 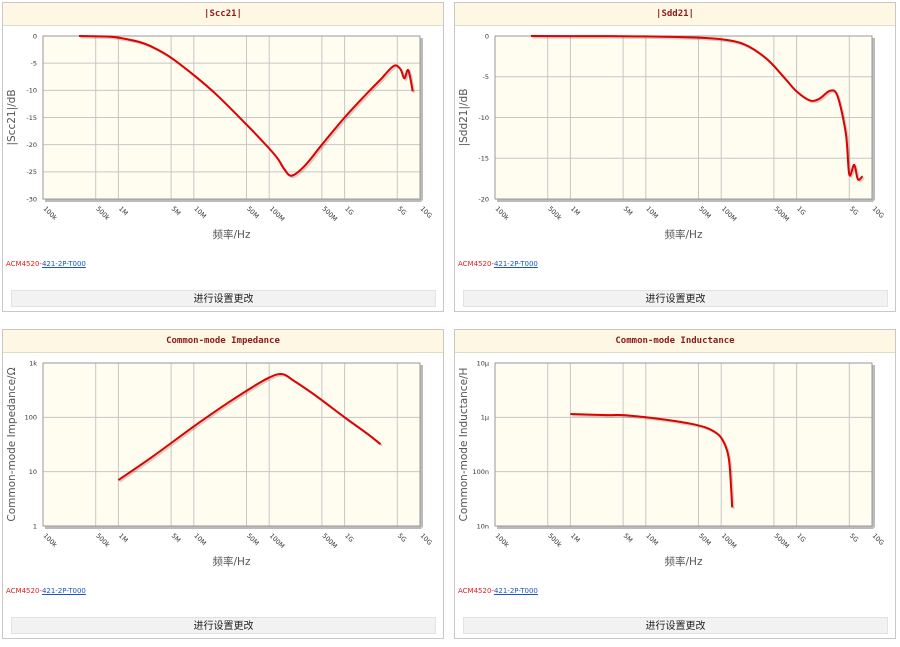 What do you see at coordinates (12, 444) in the screenshot?
I see `y-axis-label: Common-mode Impedance/Ω` at bounding box center [12, 444].